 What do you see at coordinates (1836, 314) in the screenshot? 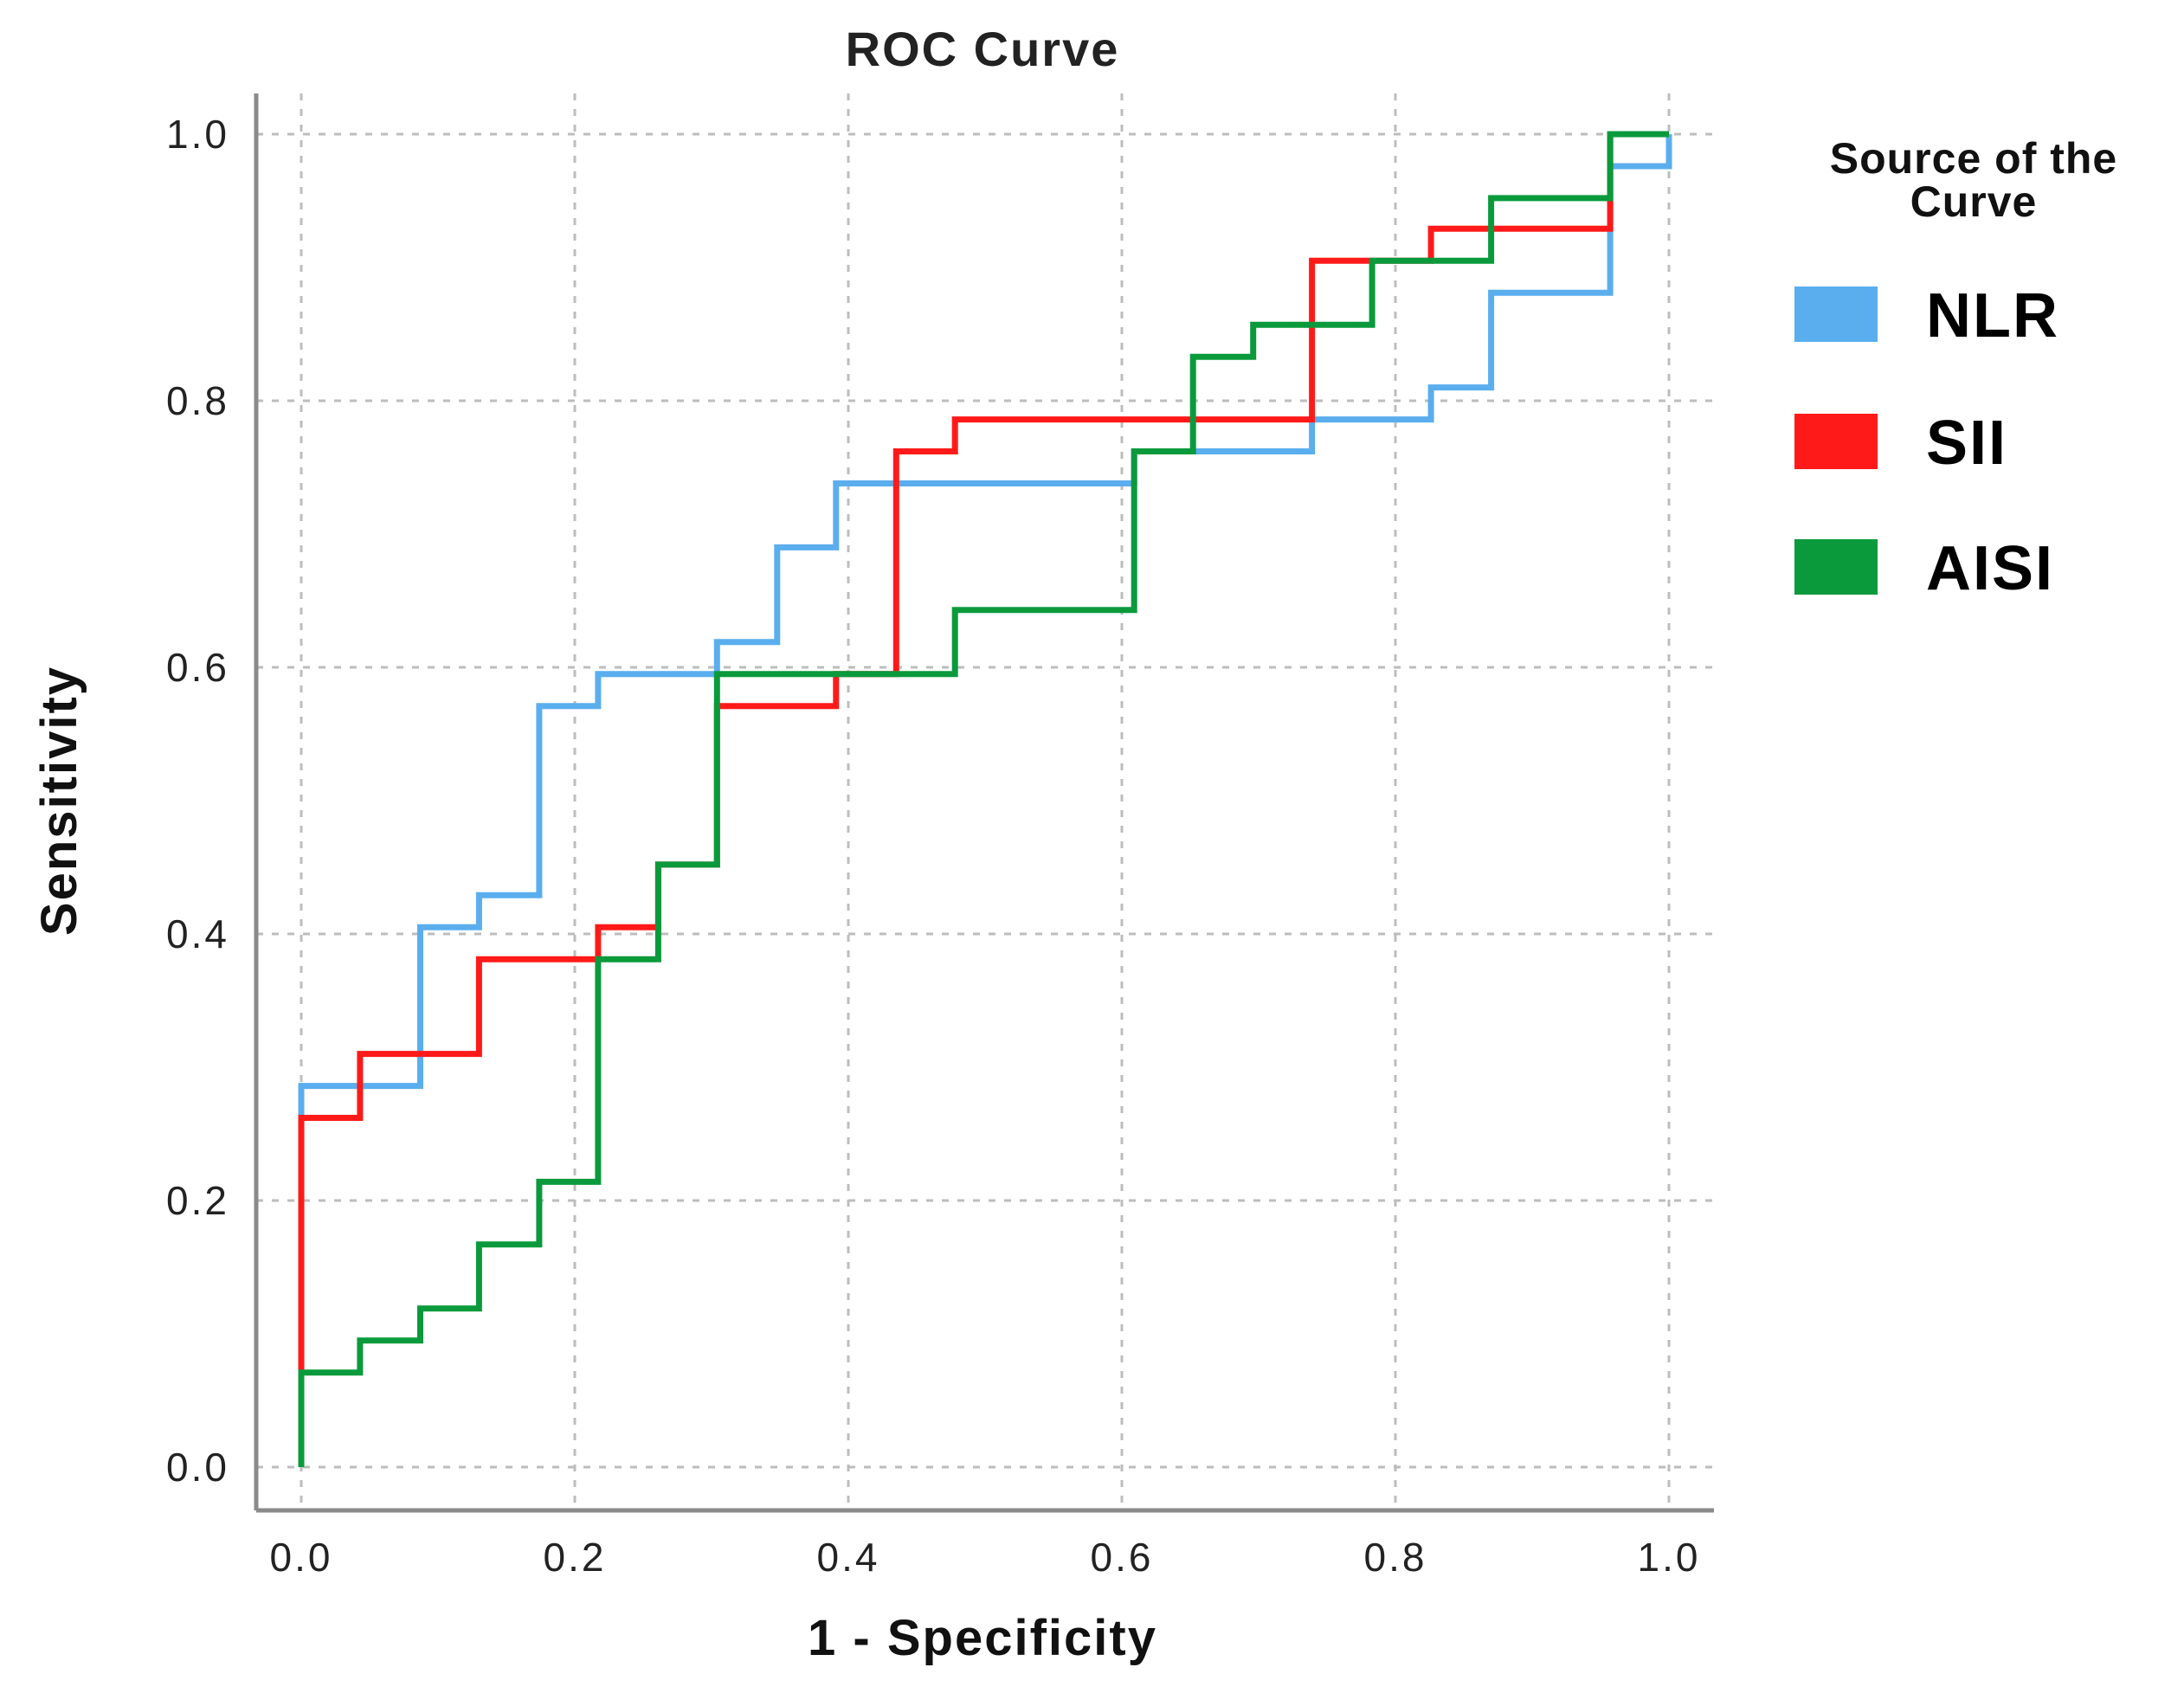
I see `legend-swatch-nlr` at bounding box center [1836, 314].